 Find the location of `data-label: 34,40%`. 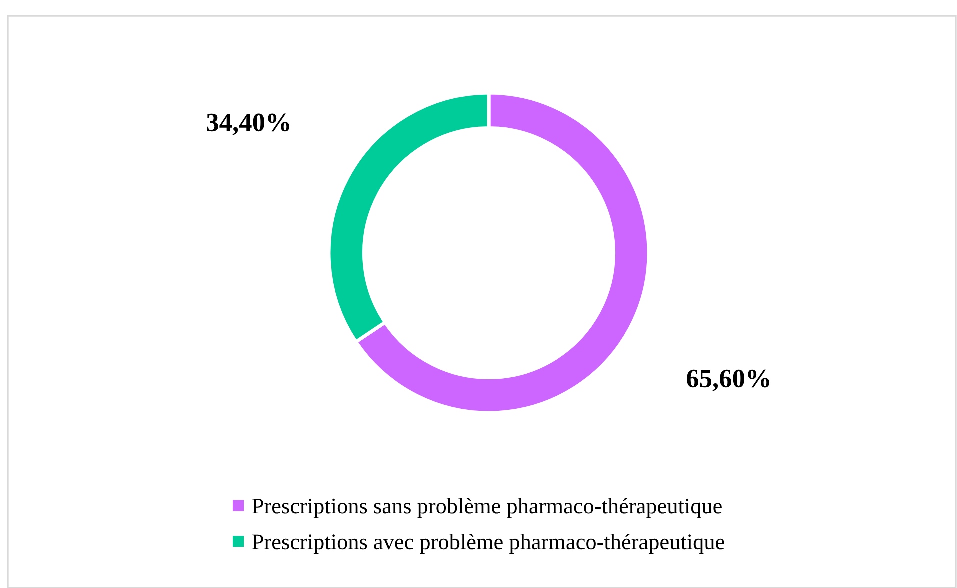

data-label: 34,40% is located at coordinates (248, 125).